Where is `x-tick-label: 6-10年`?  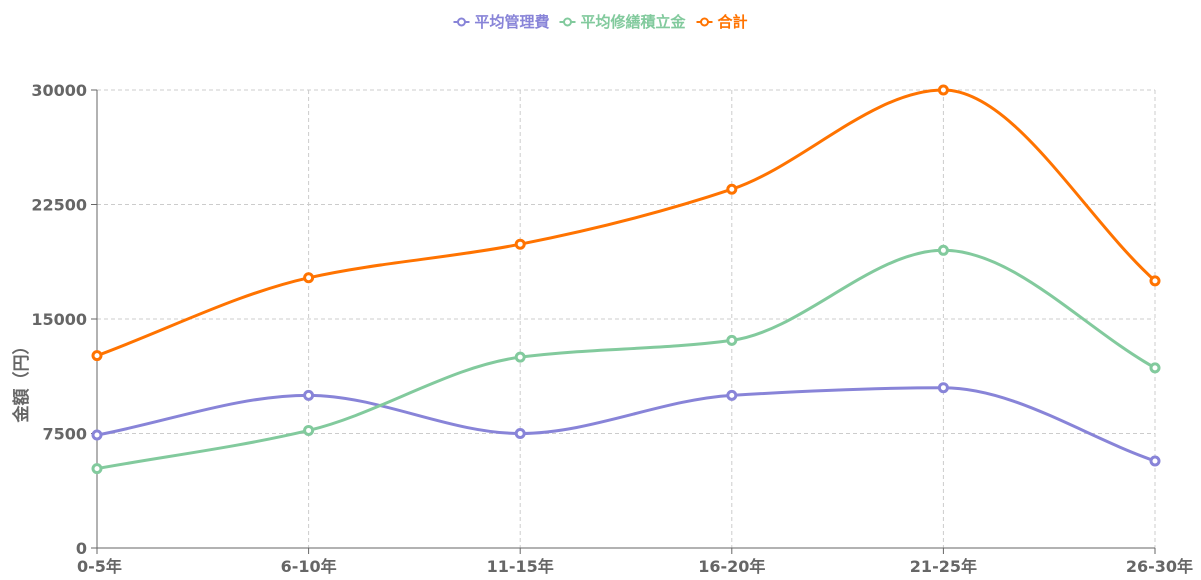 x-tick-label: 6-10年 is located at coordinates (309, 566).